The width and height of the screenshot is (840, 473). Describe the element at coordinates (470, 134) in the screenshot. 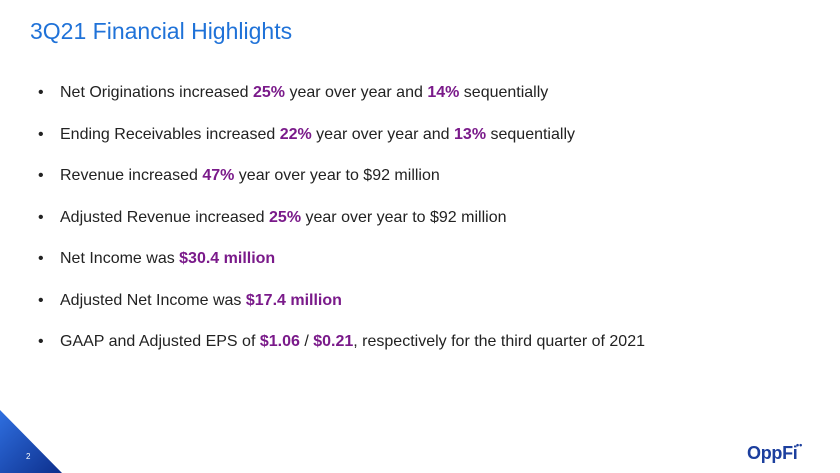

I see `highlight-text: 13%` at that location.